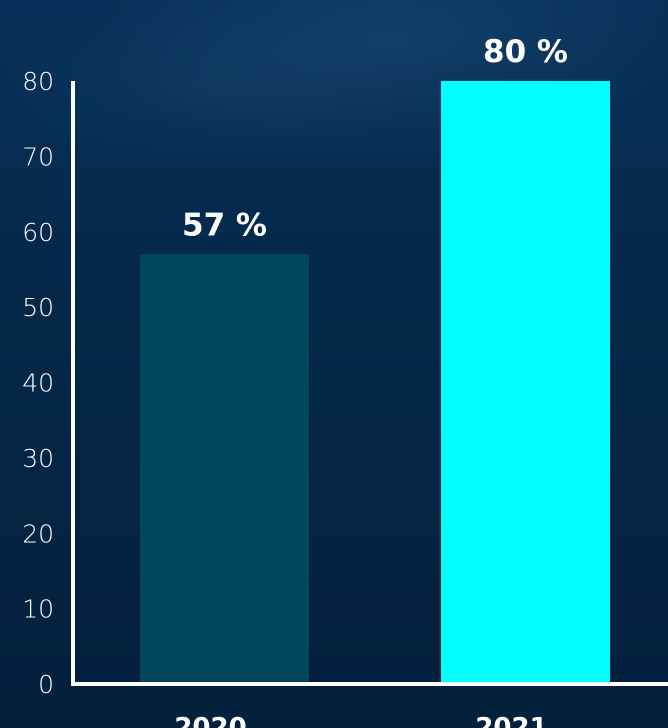 The width and height of the screenshot is (668, 728). I want to click on category-labels: 2020 2021, so click(360, 720).